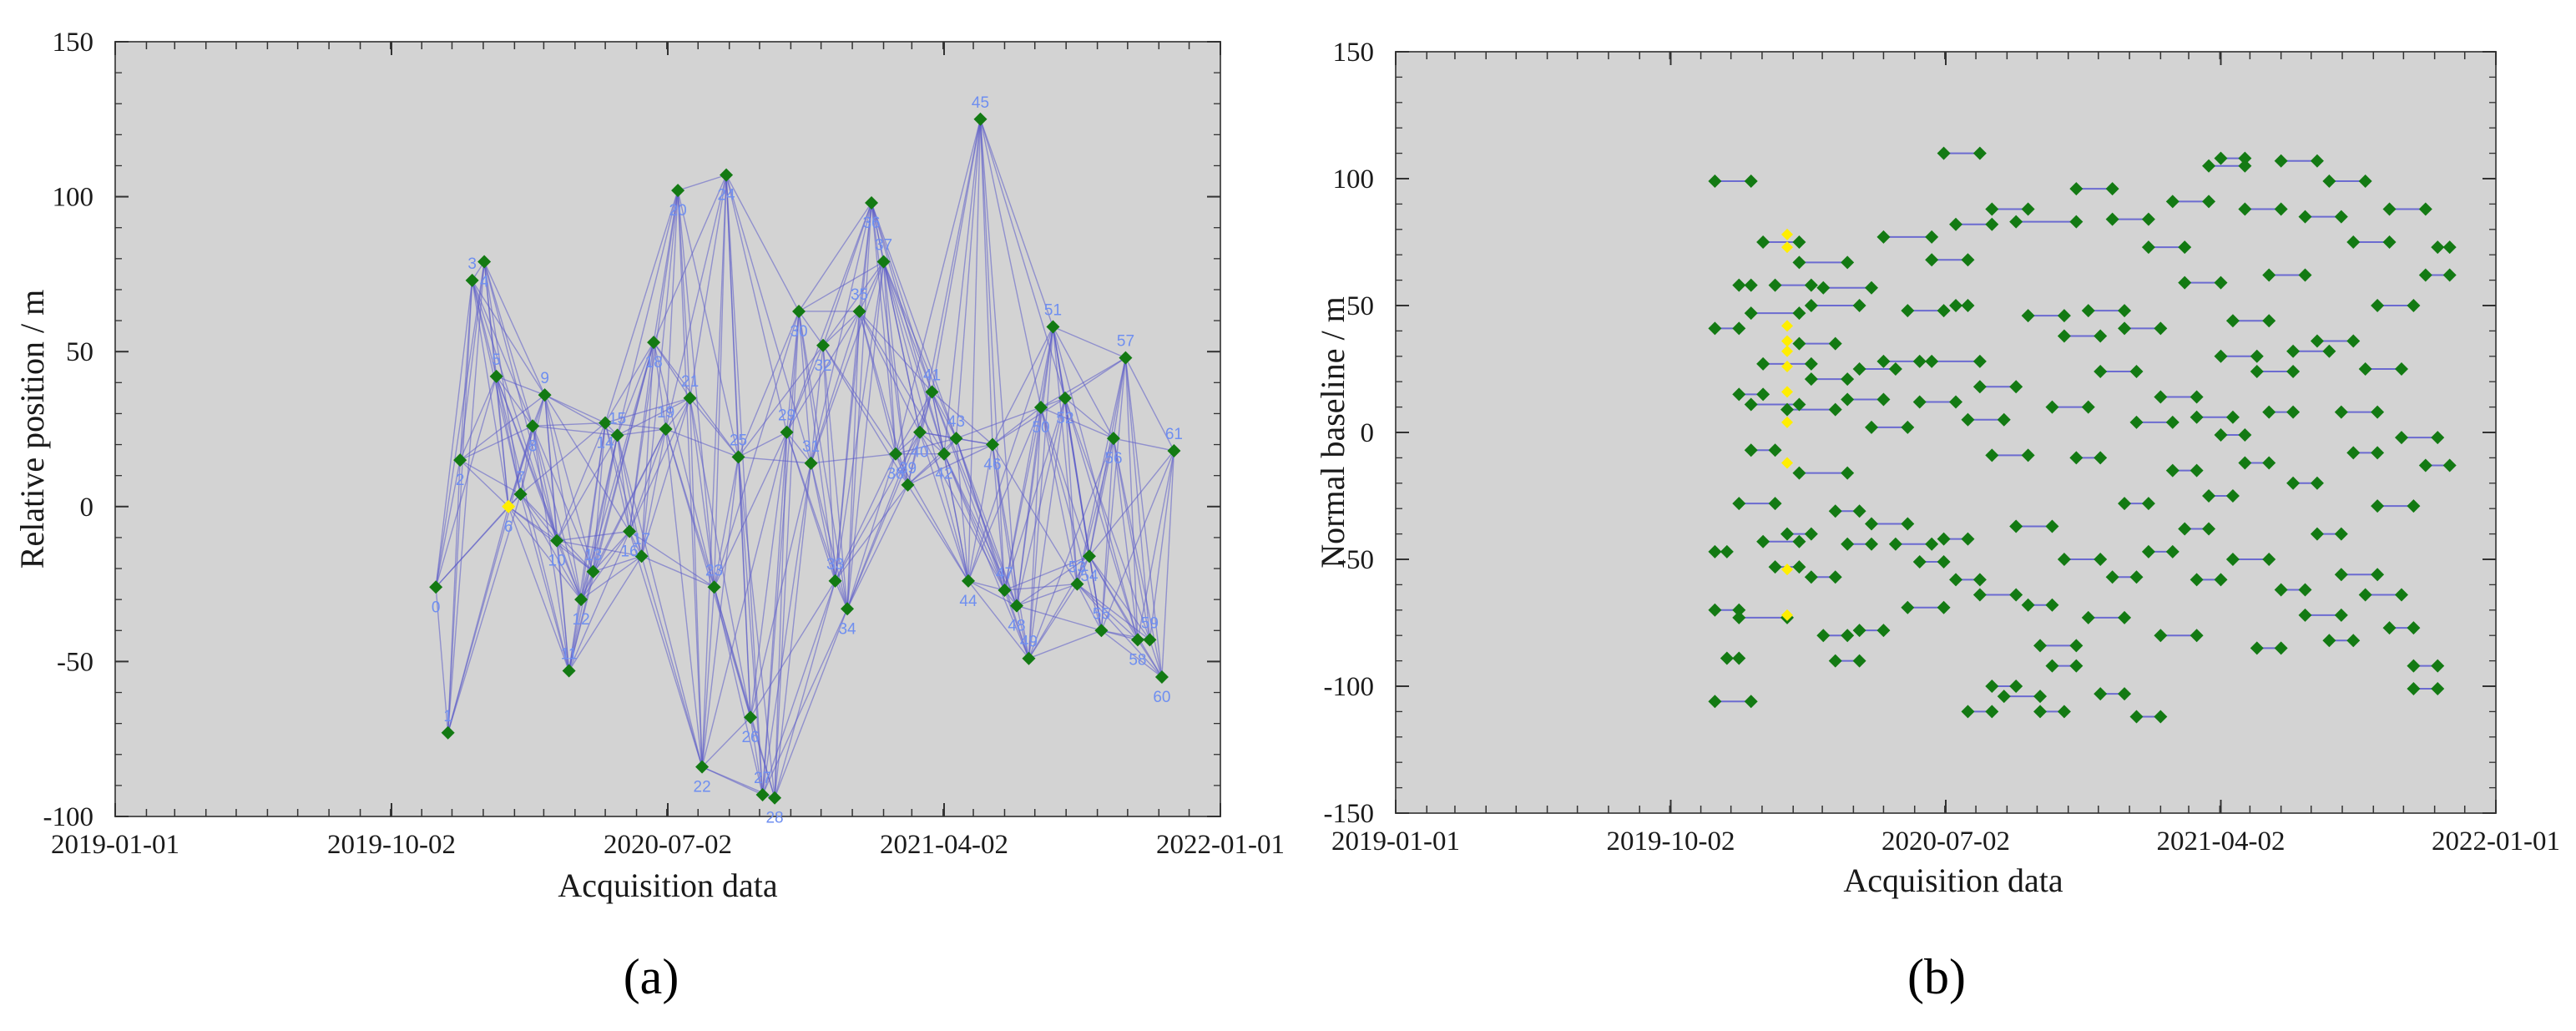  Describe the element at coordinates (1945, 841) in the screenshot. I see `panel-b-x-tick-label: 2020-07-02` at that location.